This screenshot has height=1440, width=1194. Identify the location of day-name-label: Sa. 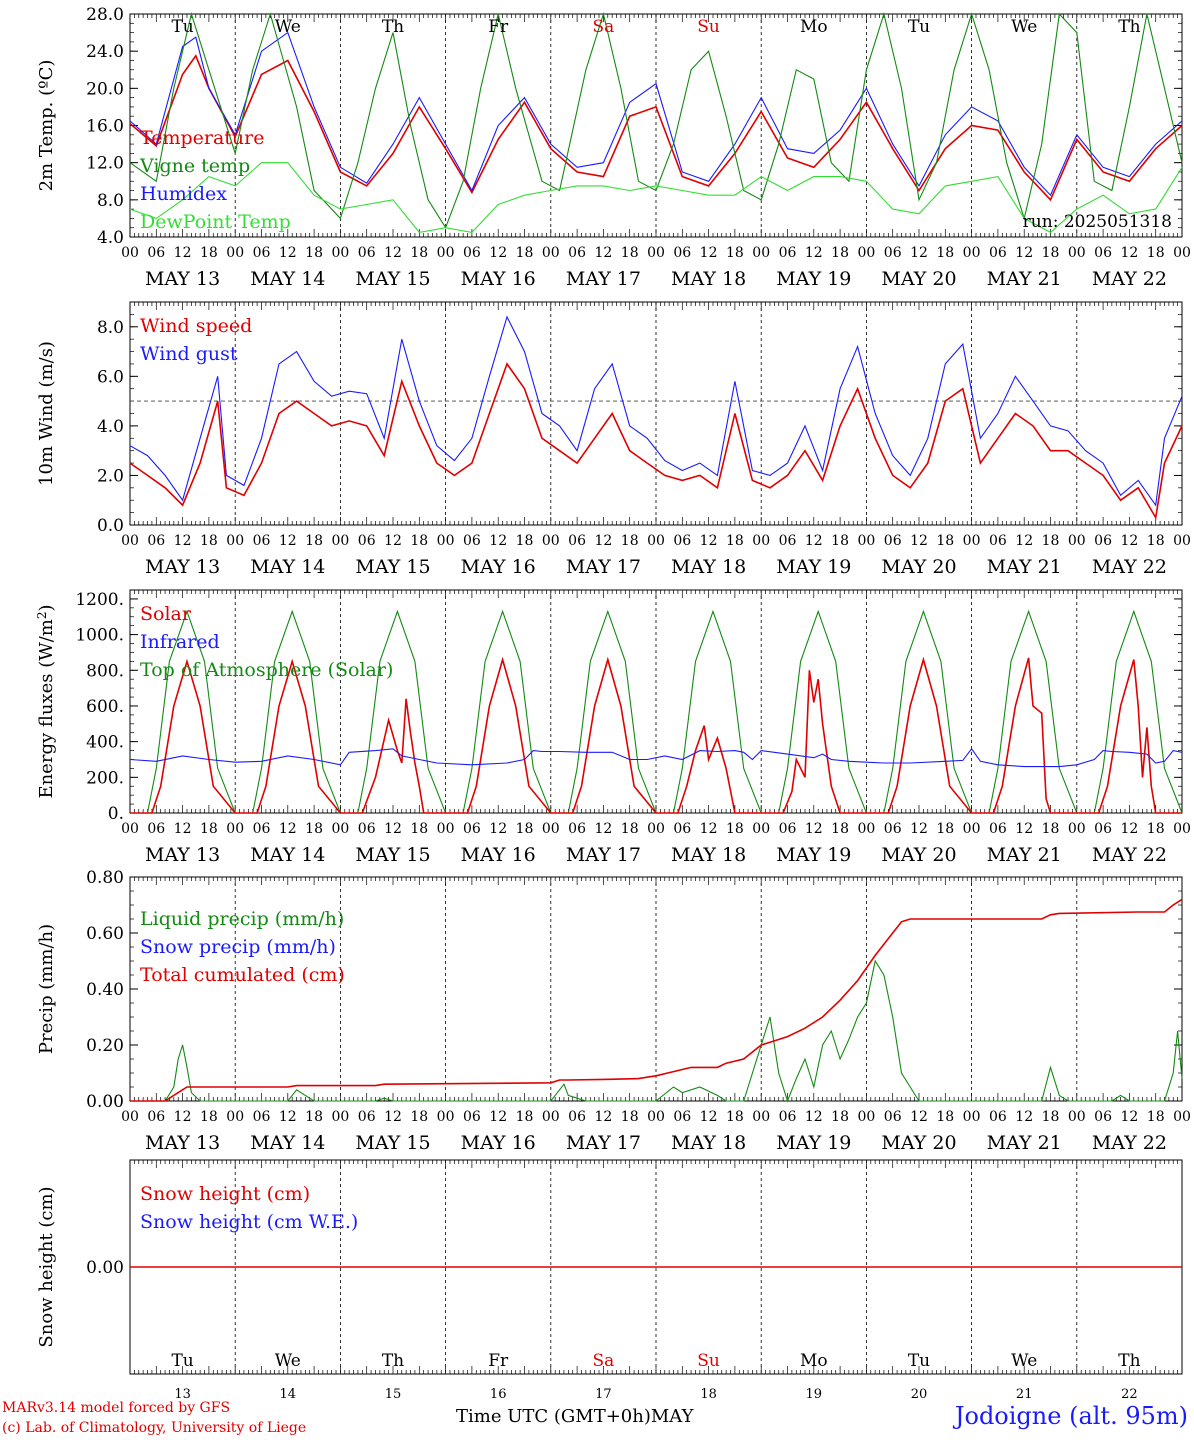
(604, 1361).